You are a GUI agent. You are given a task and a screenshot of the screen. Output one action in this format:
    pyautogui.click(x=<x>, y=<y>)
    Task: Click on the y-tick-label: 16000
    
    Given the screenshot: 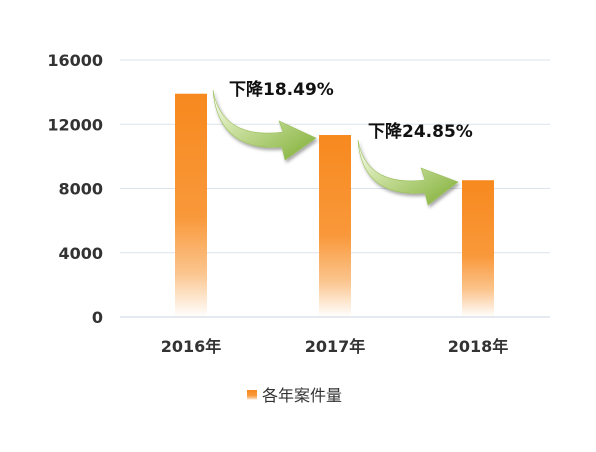 What is the action you would take?
    pyautogui.click(x=75, y=60)
    